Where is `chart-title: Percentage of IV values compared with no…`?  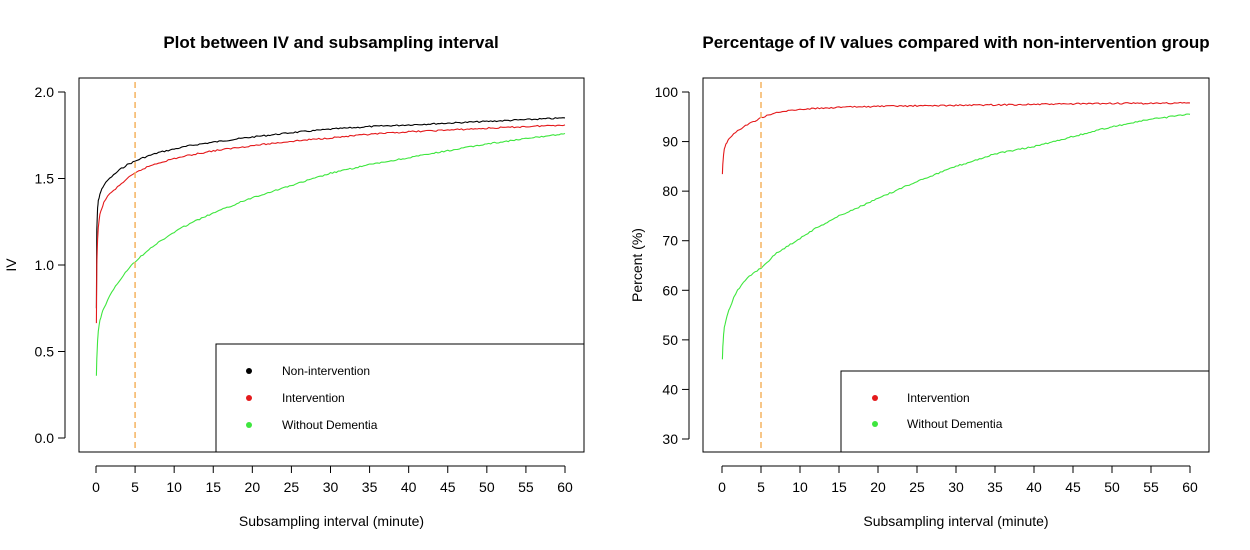 chart-title: Percentage of IV values compared with no… is located at coordinates (955, 42).